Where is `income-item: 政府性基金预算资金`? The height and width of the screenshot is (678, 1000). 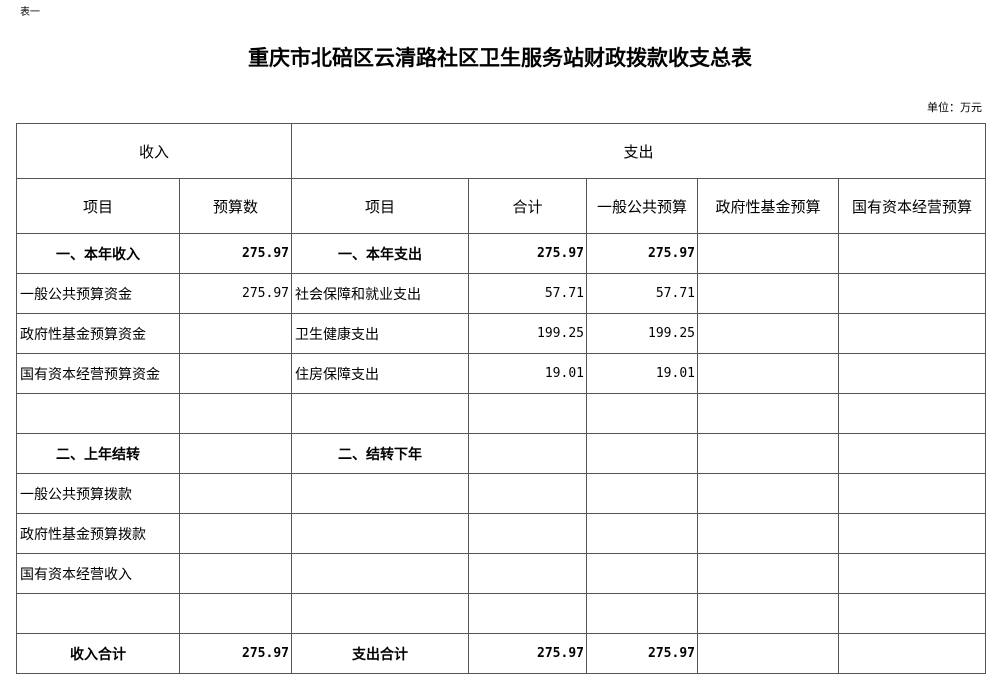
income-item: 政府性基金预算资金 is located at coordinates (98, 333).